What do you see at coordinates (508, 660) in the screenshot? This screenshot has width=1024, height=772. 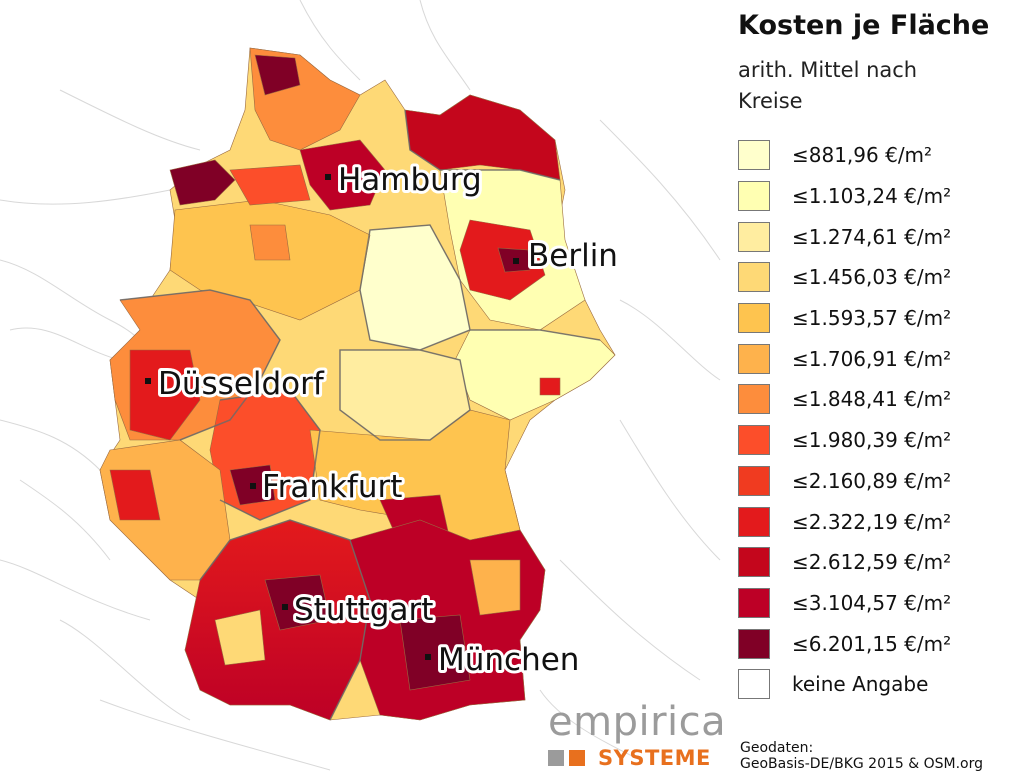 I see `city-label-muenchen: München` at bounding box center [508, 660].